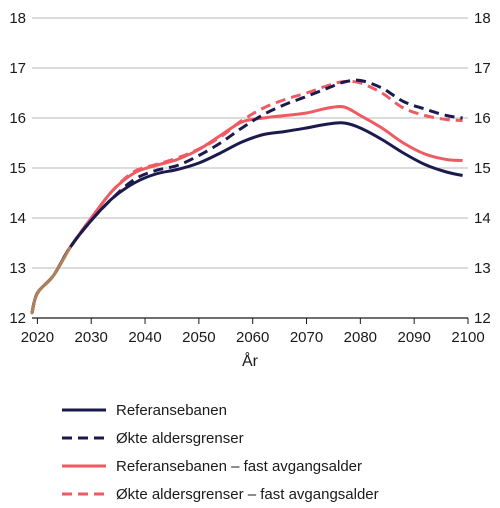  Describe the element at coordinates (247, 494) in the screenshot. I see `legend-label-4: Økte aldersgrenser – fast avgangsalder` at that location.